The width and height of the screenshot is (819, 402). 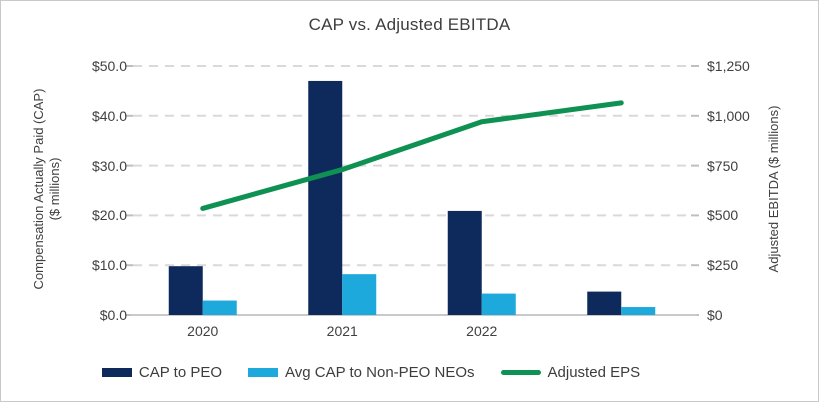 I want to click on x-axis-label: 2022, so click(x=482, y=331).